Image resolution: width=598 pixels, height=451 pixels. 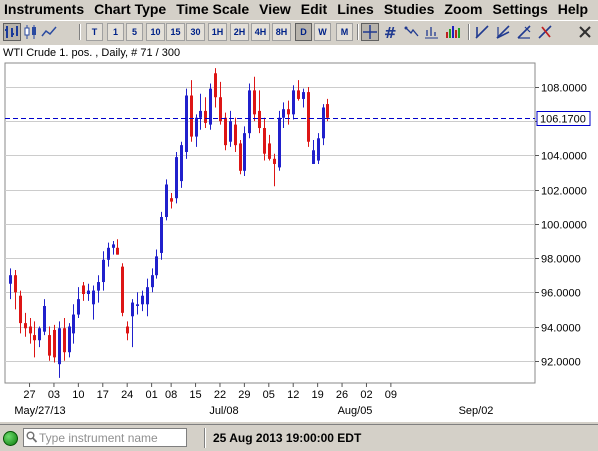 What do you see at coordinates (111, 437) in the screenshot?
I see `instrument-input` at bounding box center [111, 437].